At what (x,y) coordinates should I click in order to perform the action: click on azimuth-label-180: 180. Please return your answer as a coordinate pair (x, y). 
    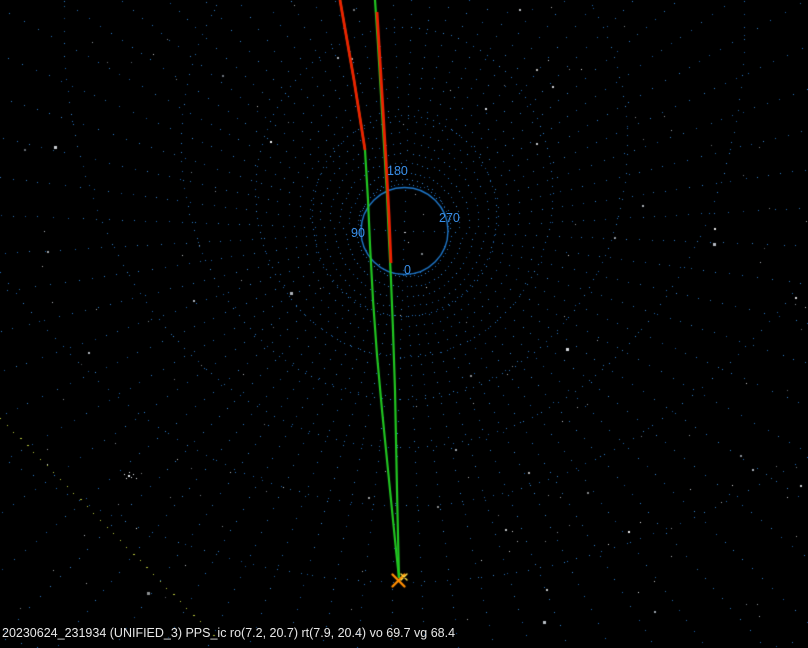
    Looking at the image, I should click on (397, 171).